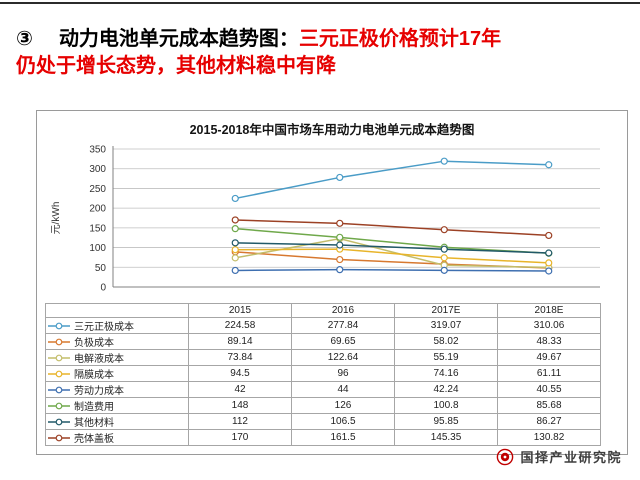 The image size is (640, 480). Describe the element at coordinates (240, 437) in the screenshot. I see `value-cell: 170` at that location.